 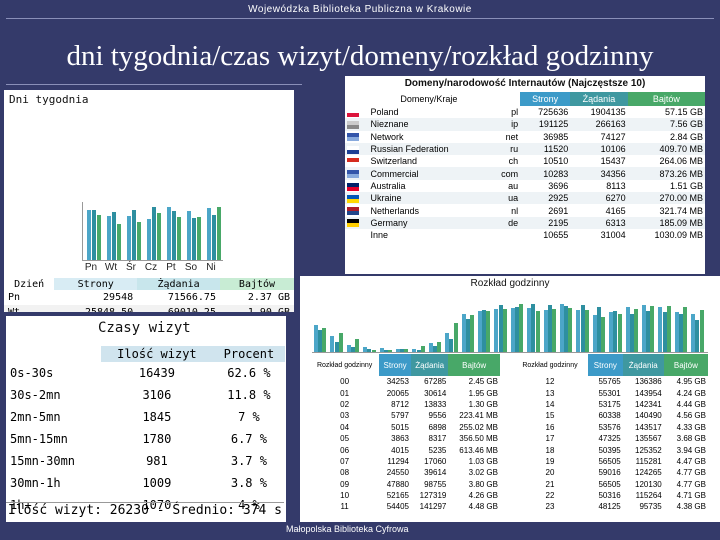 I want to click on hours-cell: 60338, so click(x=609, y=416).